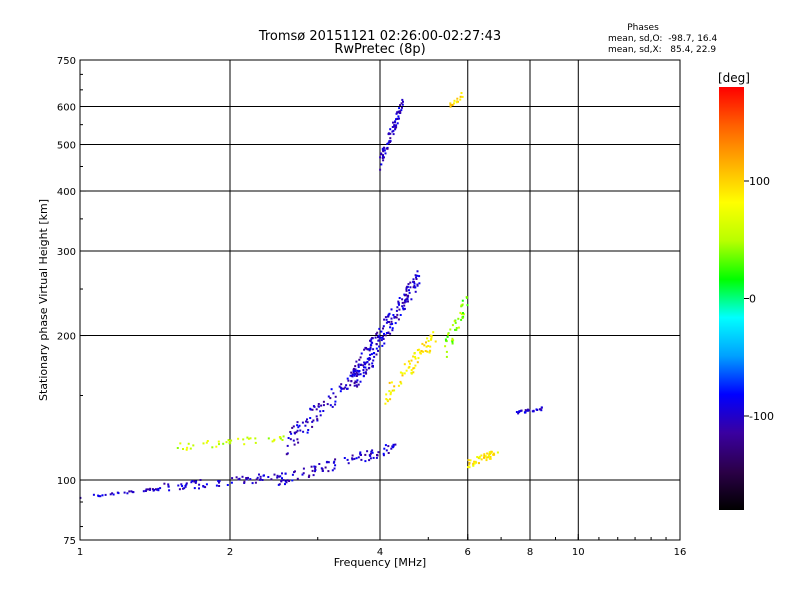 Image resolution: width=800 pixels, height=600 pixels. I want to click on colorbar-tick-label: -100, so click(761, 416).